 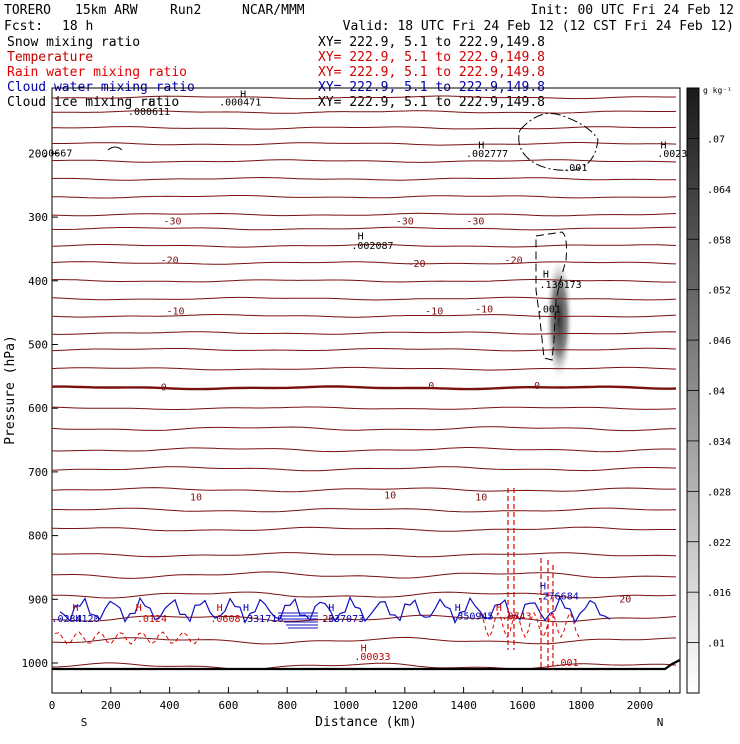 I want to click on y-tick-label: 600, so click(x=38, y=408).